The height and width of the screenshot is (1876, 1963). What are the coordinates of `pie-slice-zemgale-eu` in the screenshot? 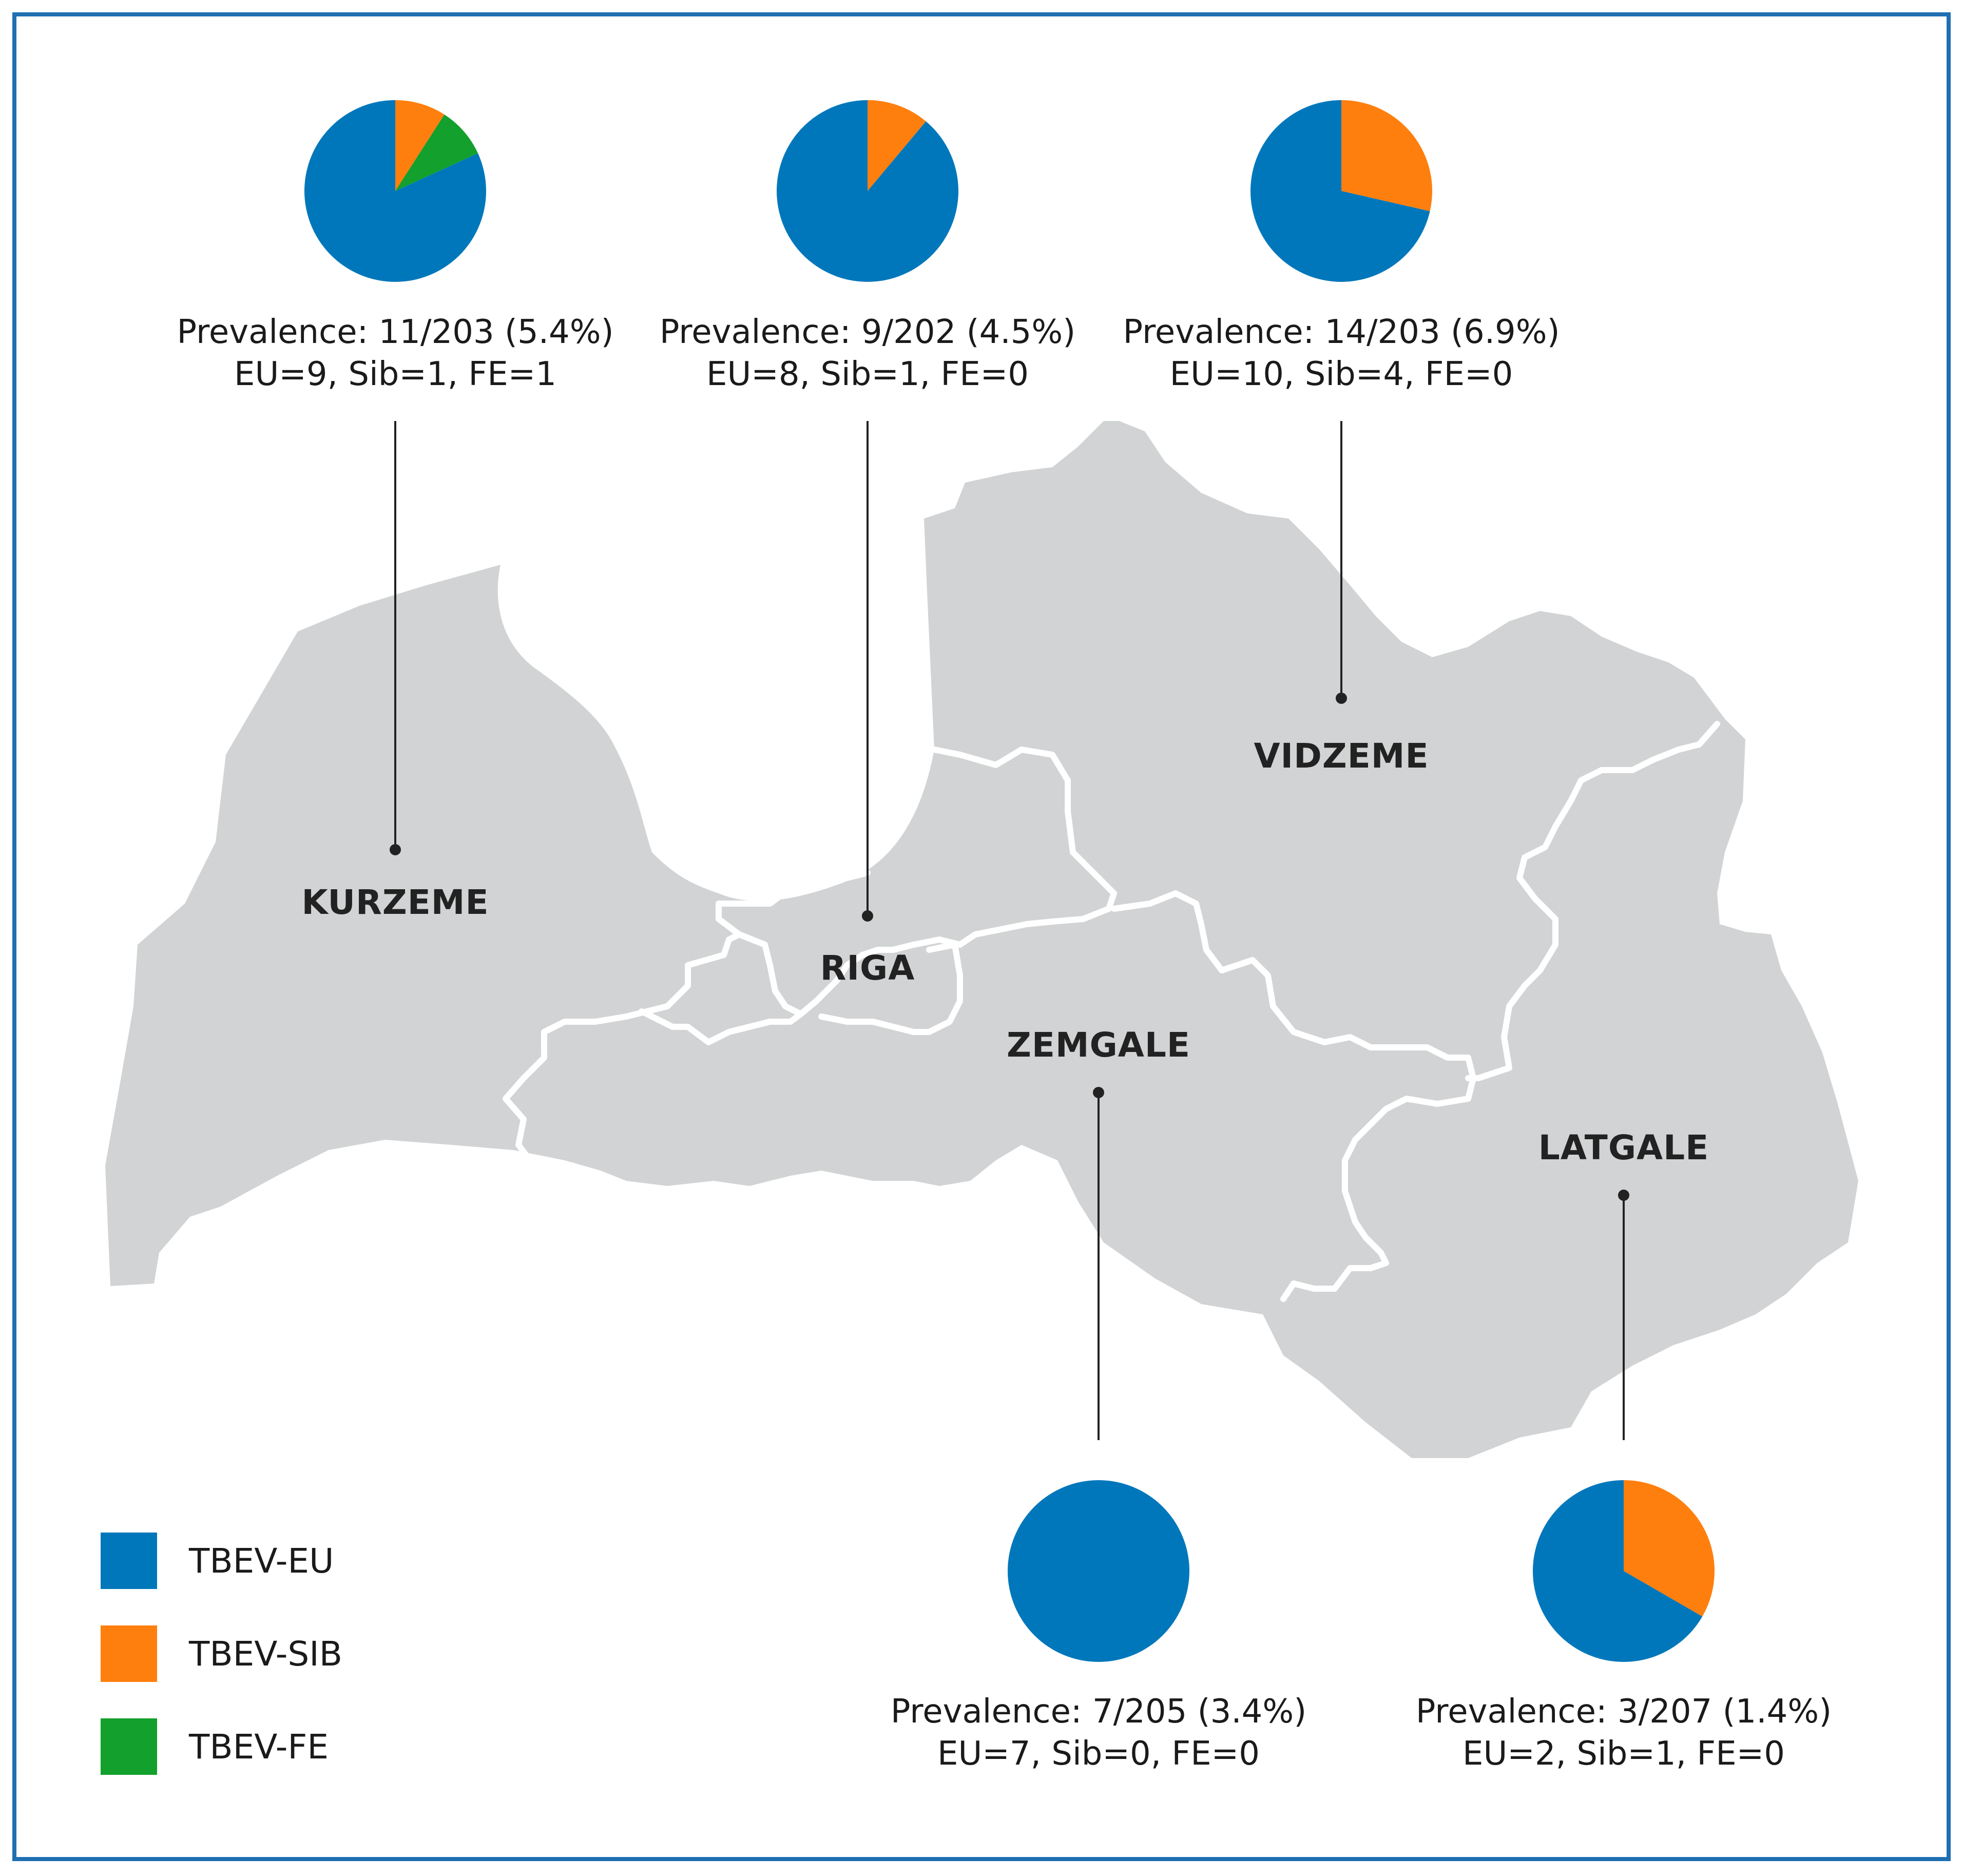 It's located at (1098, 1571).